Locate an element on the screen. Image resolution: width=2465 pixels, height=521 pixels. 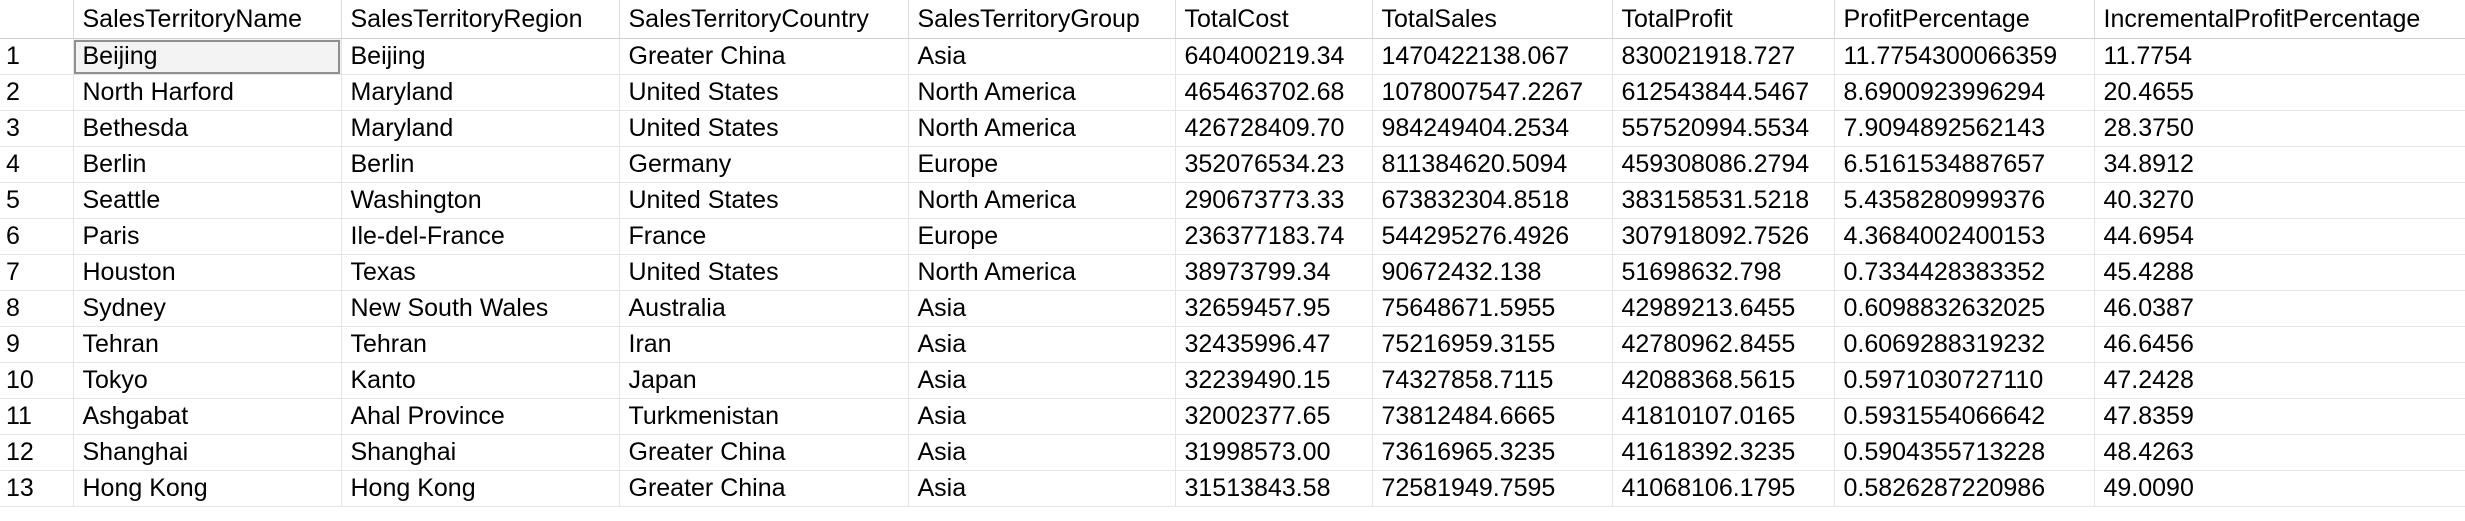
total-profit-cell: 383158531.5218 is located at coordinates (1723, 200).